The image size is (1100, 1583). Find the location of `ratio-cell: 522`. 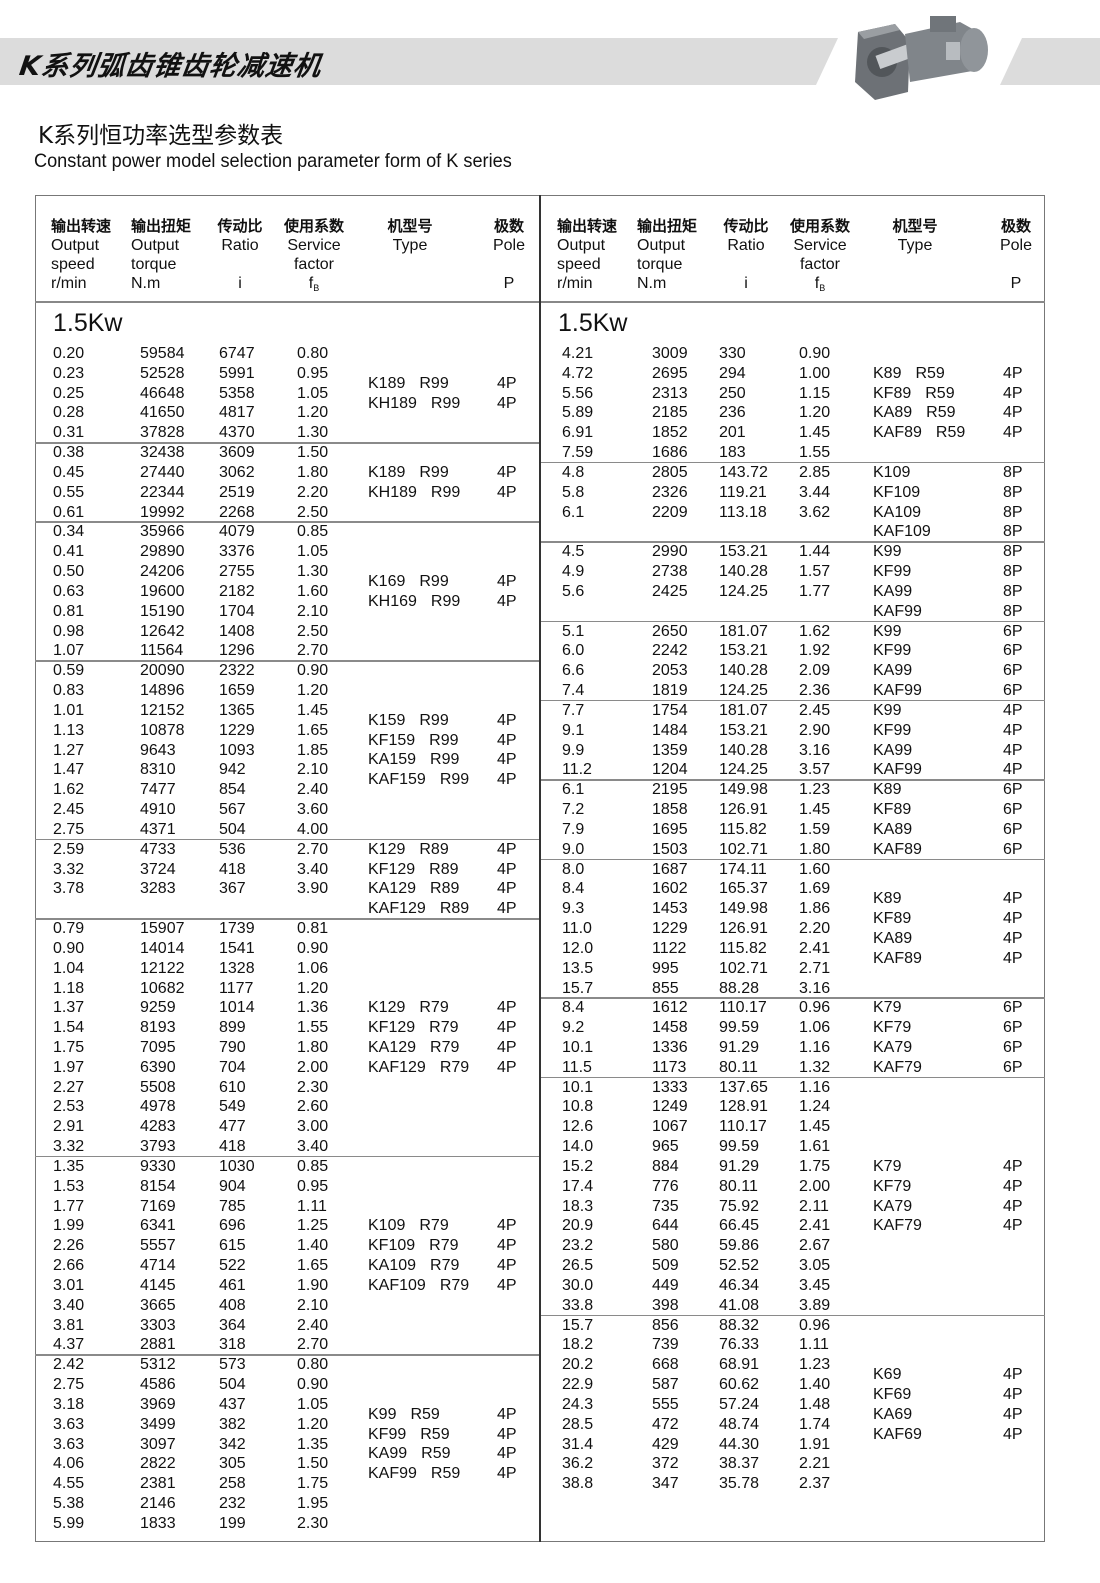

ratio-cell: 522 is located at coordinates (232, 1266).